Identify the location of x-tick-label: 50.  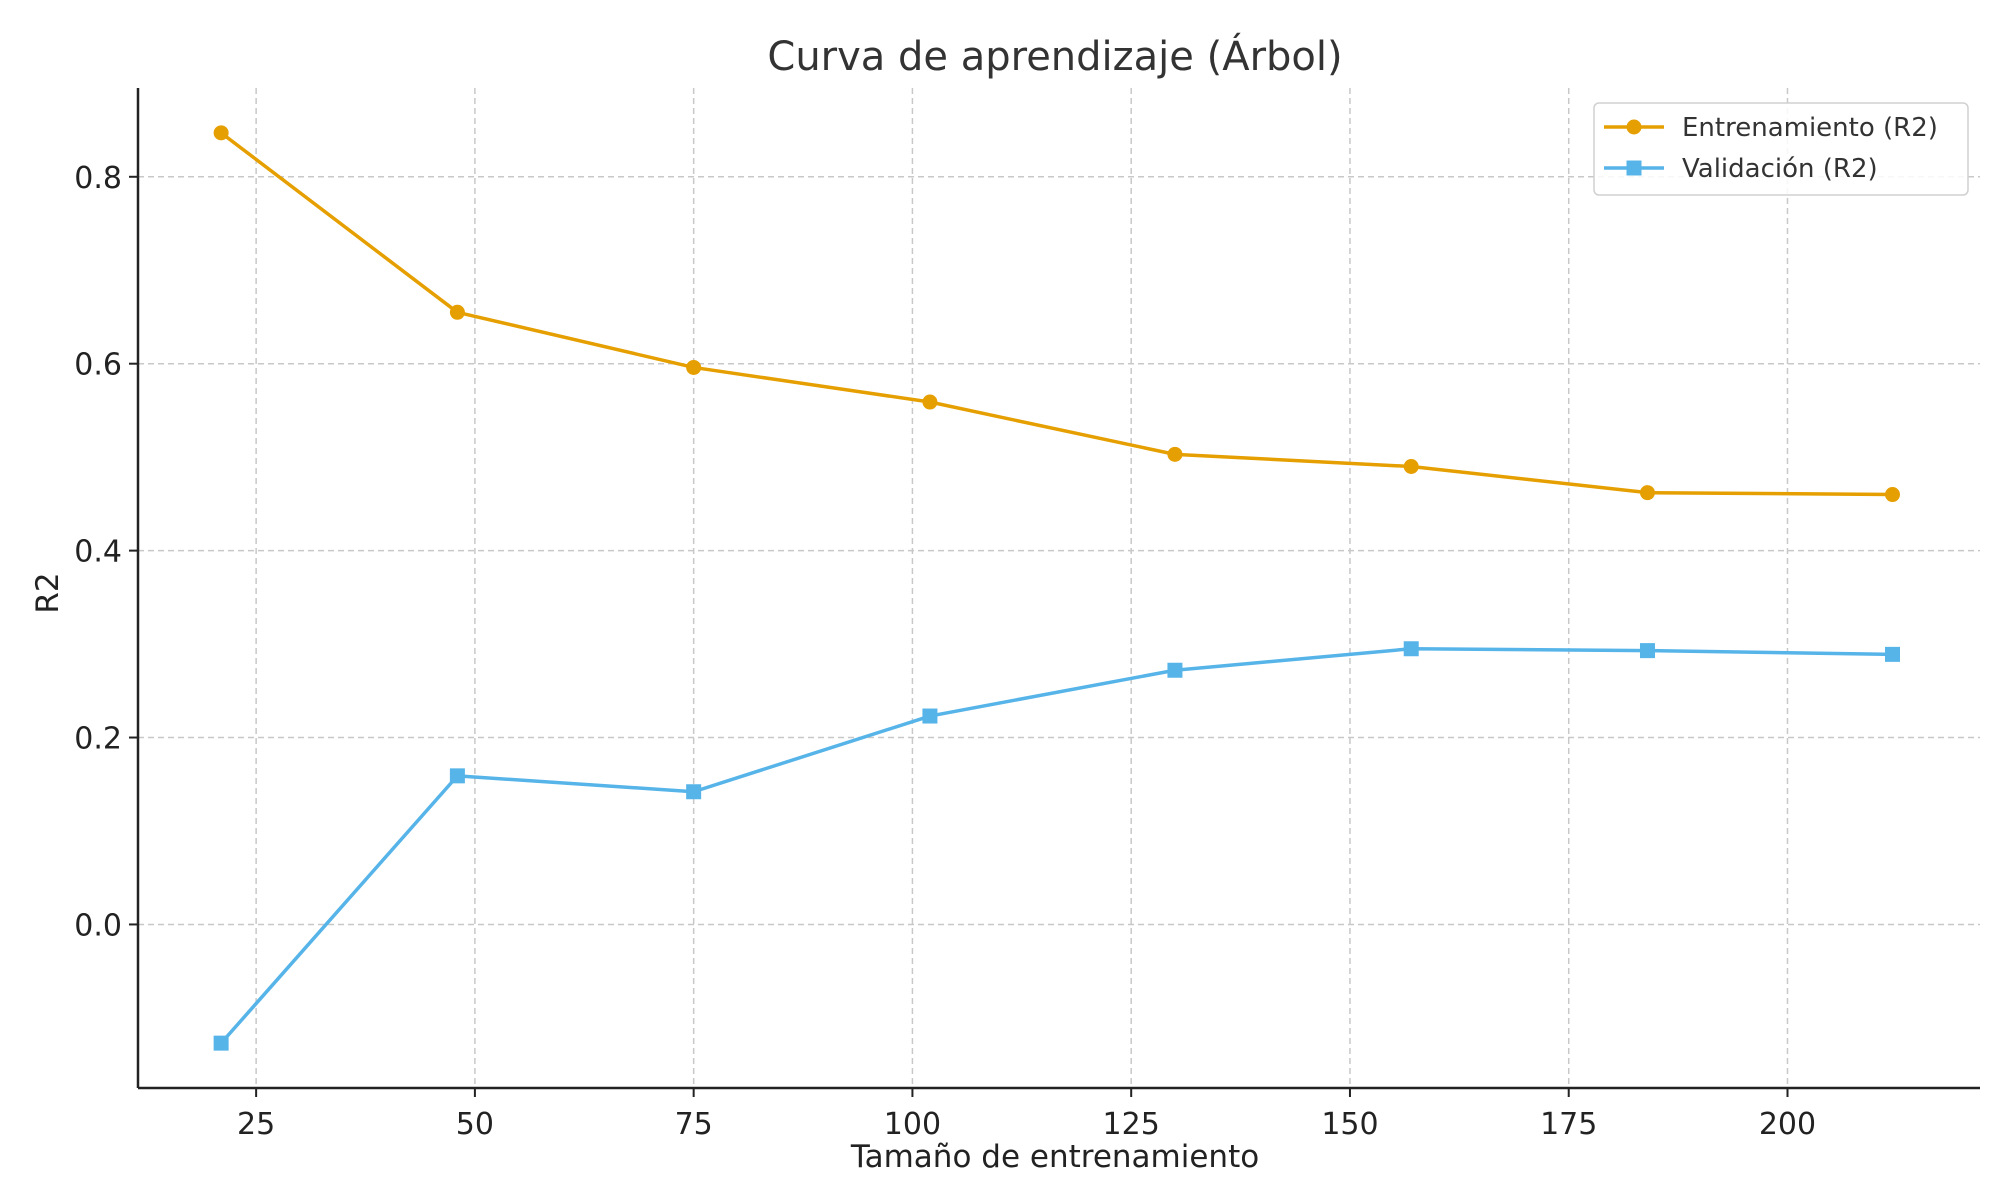
(475, 1124).